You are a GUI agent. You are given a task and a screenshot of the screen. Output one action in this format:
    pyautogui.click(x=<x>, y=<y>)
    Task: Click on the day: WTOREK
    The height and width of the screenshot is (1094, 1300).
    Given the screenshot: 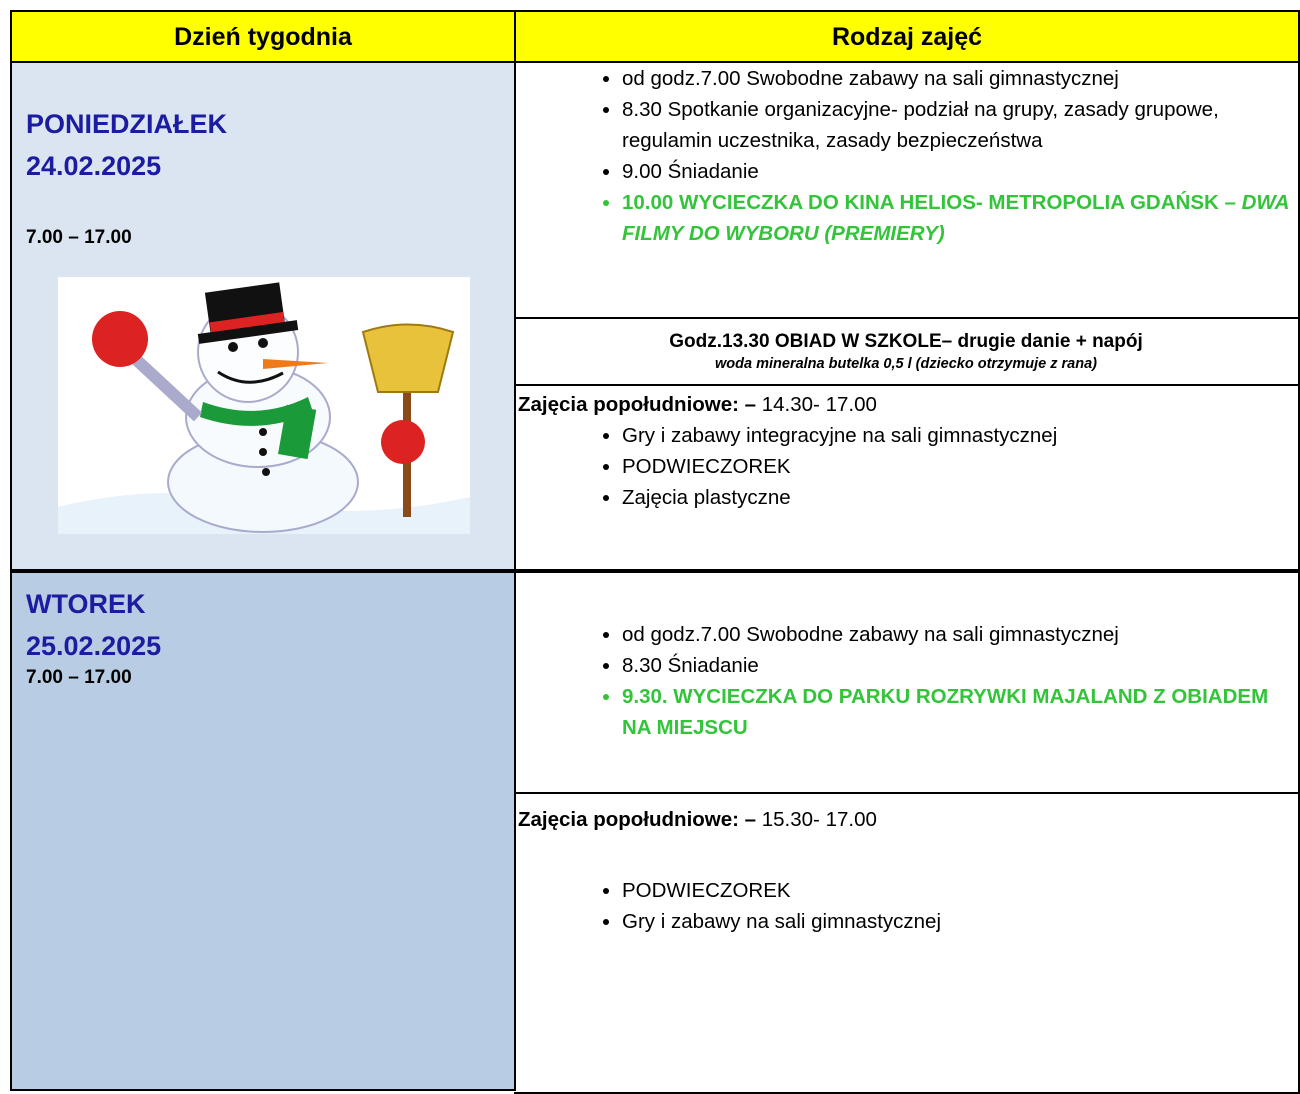 What is the action you would take?
    pyautogui.click(x=86, y=604)
    